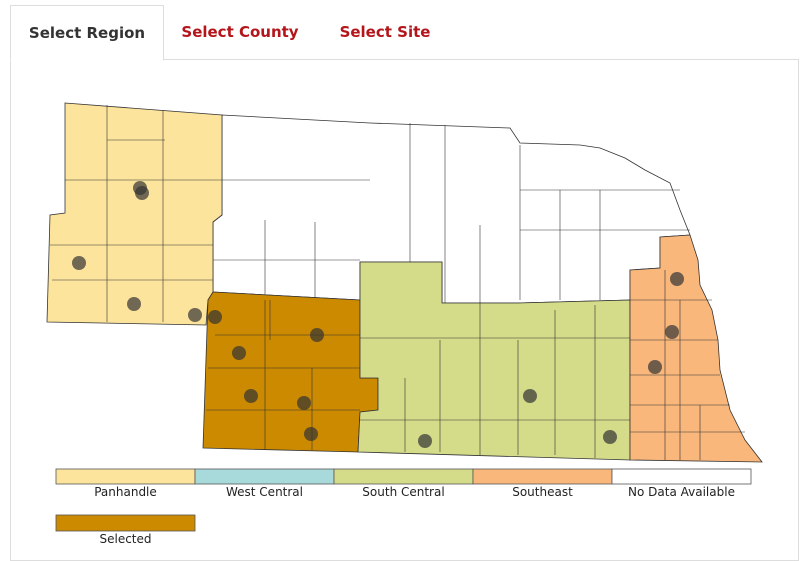  I want to click on tab: Select Region, so click(87, 33).